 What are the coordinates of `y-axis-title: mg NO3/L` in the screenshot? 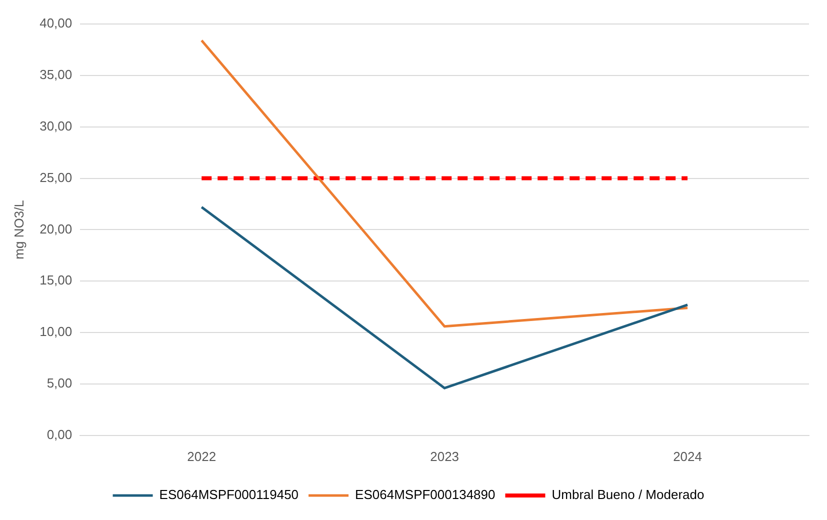 It's located at (18, 230).